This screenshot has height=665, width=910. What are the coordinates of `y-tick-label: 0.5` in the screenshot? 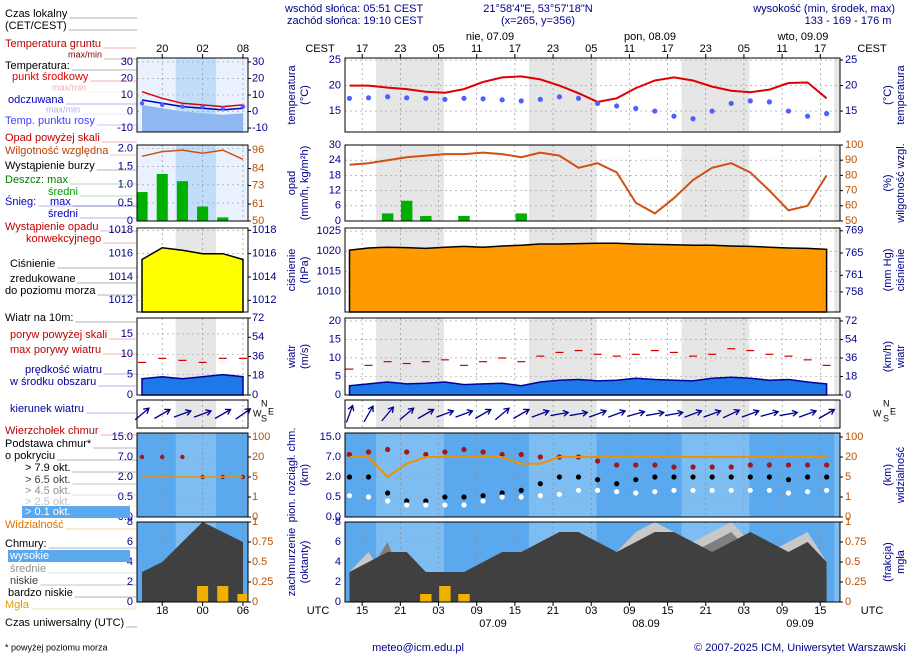 It's located at (125, 203).